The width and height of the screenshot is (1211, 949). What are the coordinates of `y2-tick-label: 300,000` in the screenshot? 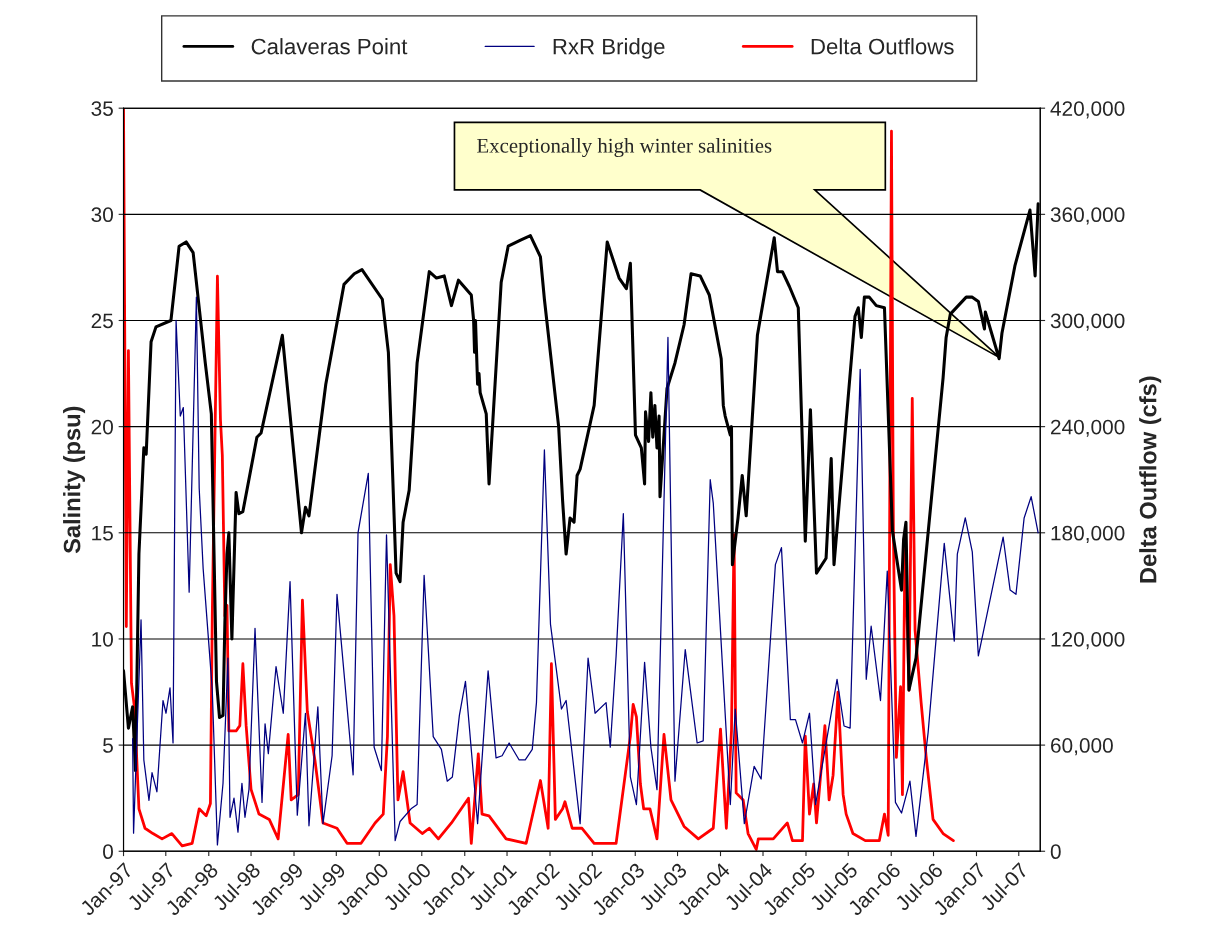 It's located at (1087, 322).